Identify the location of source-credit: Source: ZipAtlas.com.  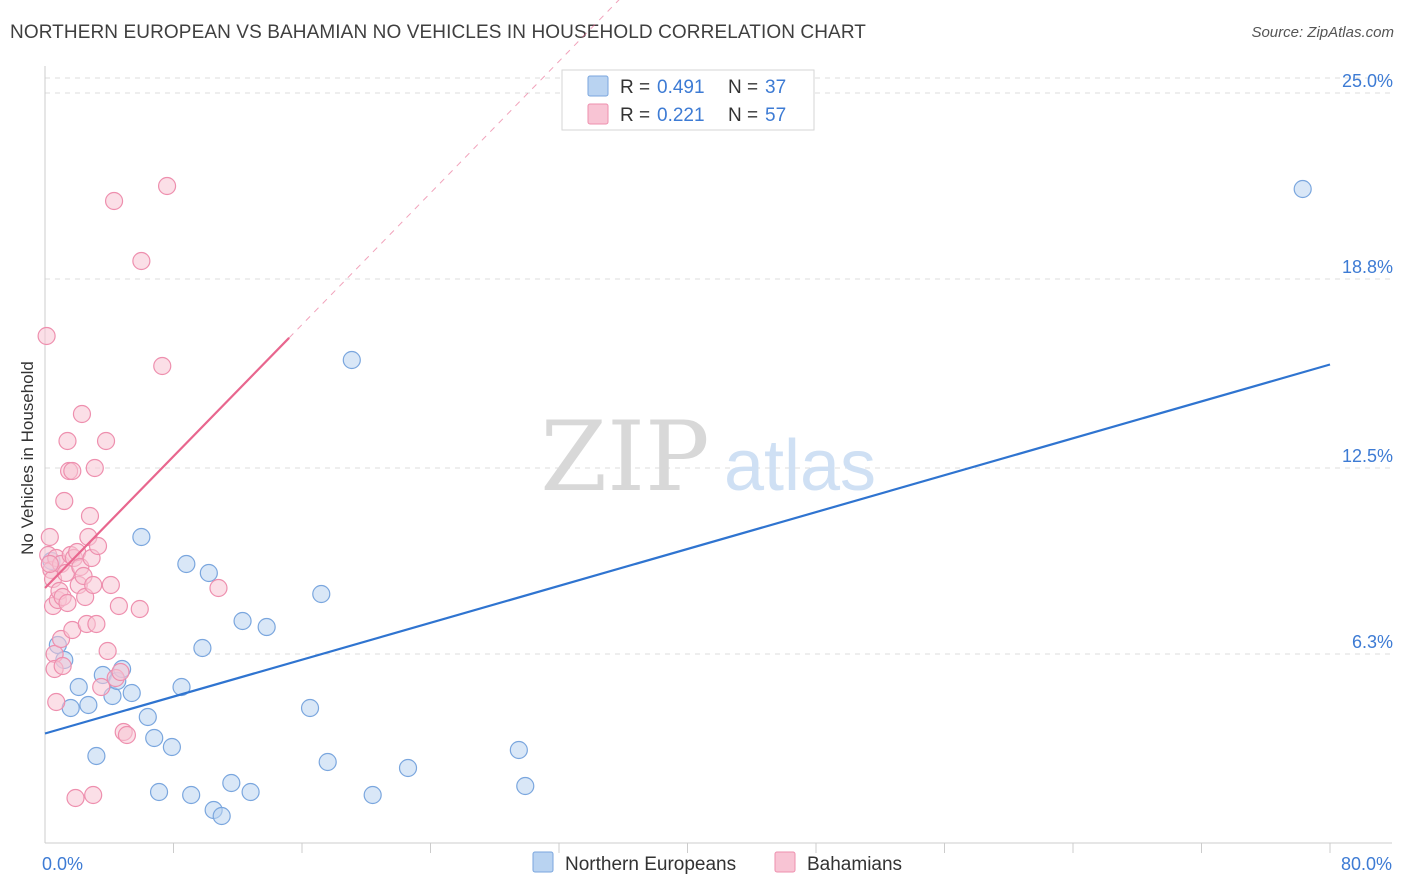
(1322, 32).